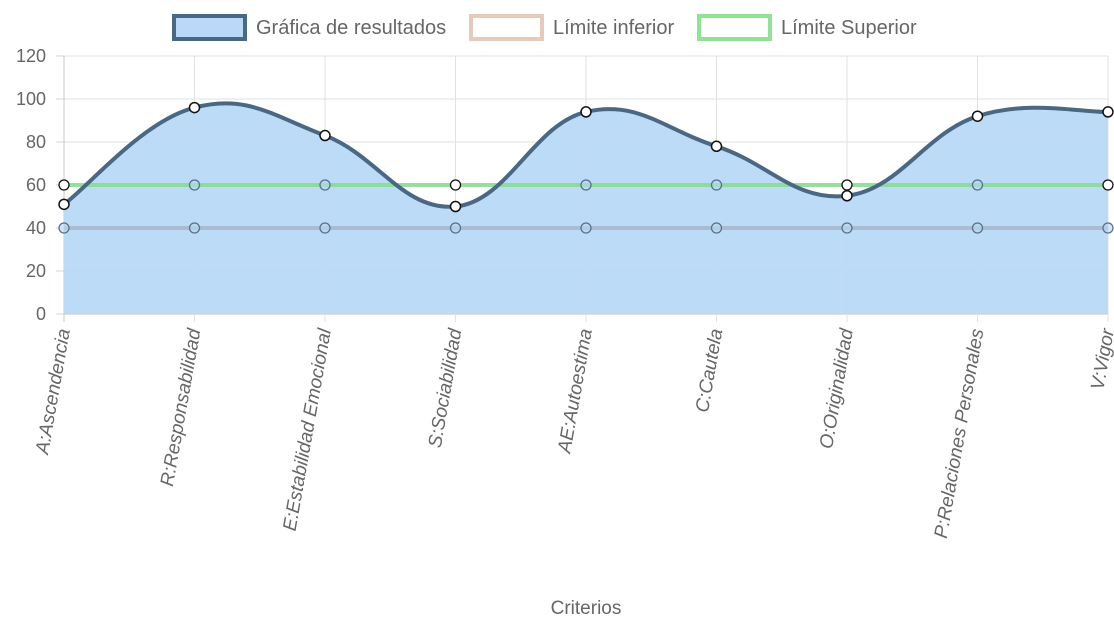 The image size is (1114, 628). Describe the element at coordinates (351, 28) in the screenshot. I see `legend-label-results: Gráfica de resultados` at that location.